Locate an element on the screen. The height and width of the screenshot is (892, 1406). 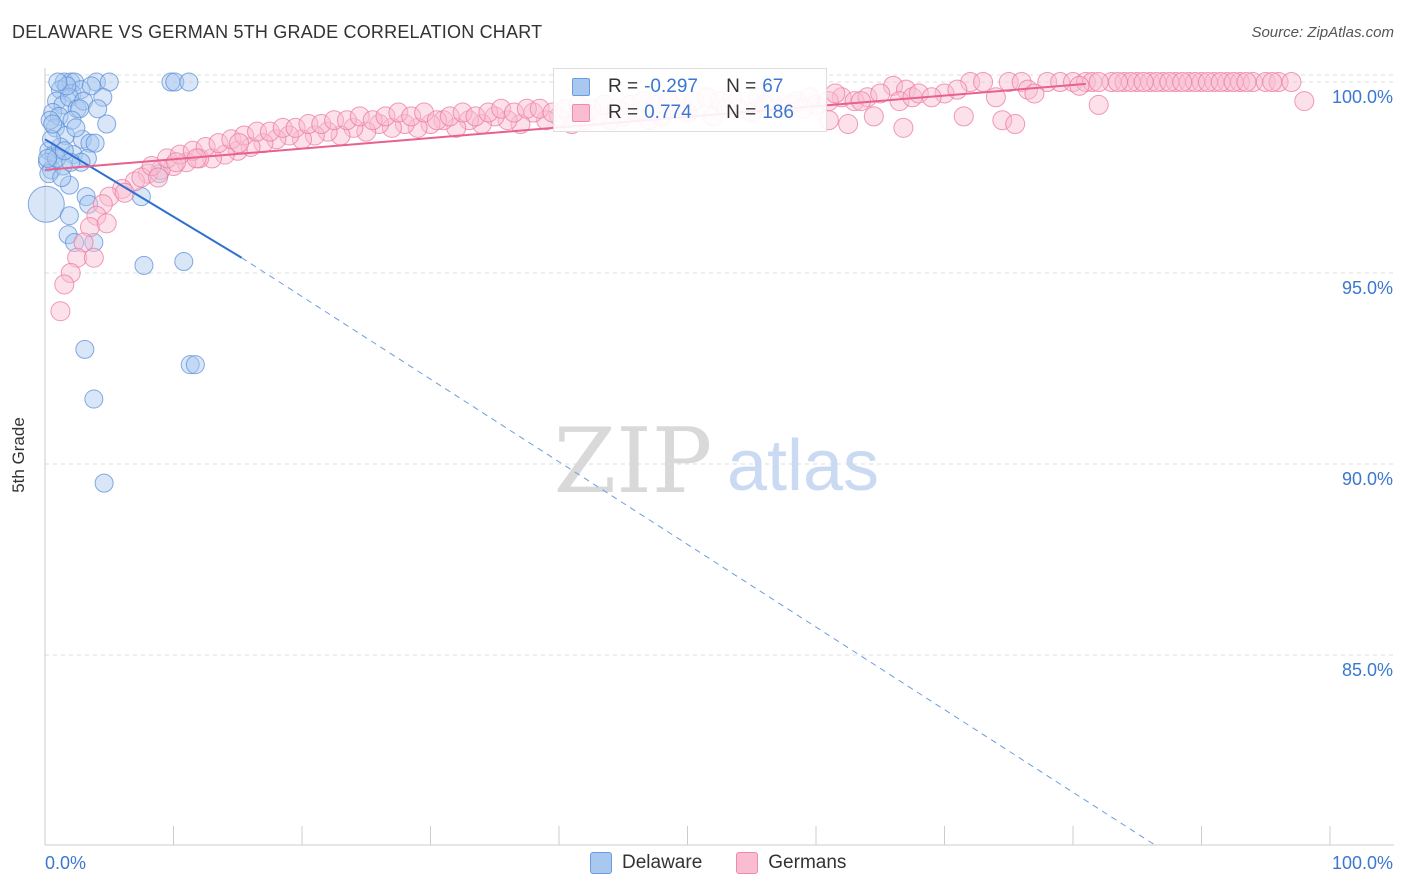
germans-n-value: 186 is located at coordinates (778, 112).